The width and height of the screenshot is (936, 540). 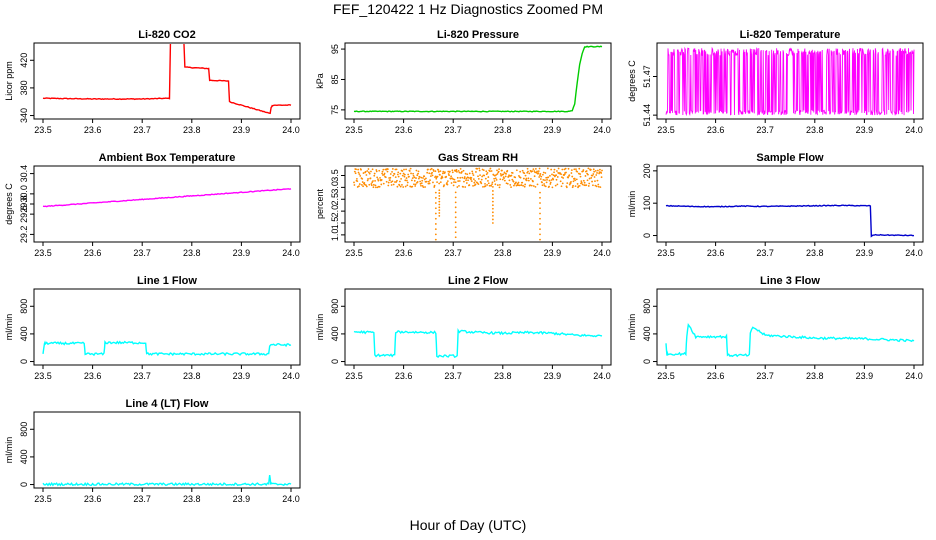 What do you see at coordinates (790, 81) in the screenshot?
I see `series-line` at bounding box center [790, 81].